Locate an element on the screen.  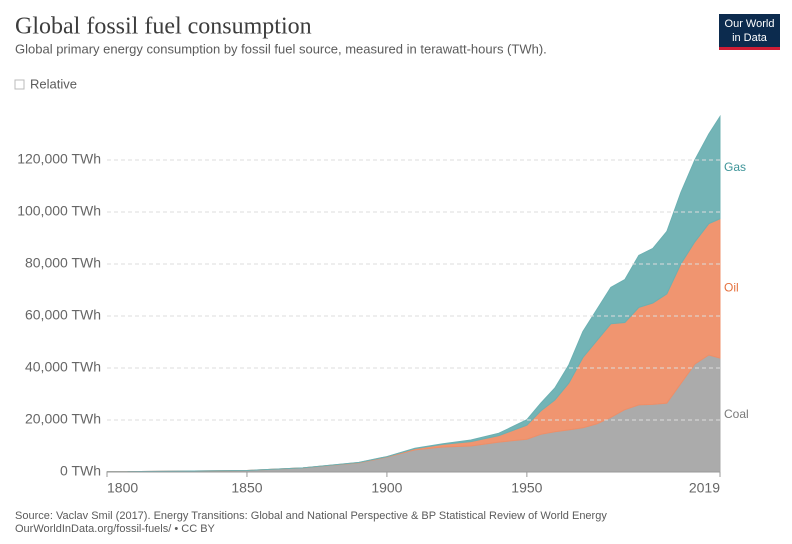
y-tick-label: 60,000 TWh is located at coordinates (63, 315).